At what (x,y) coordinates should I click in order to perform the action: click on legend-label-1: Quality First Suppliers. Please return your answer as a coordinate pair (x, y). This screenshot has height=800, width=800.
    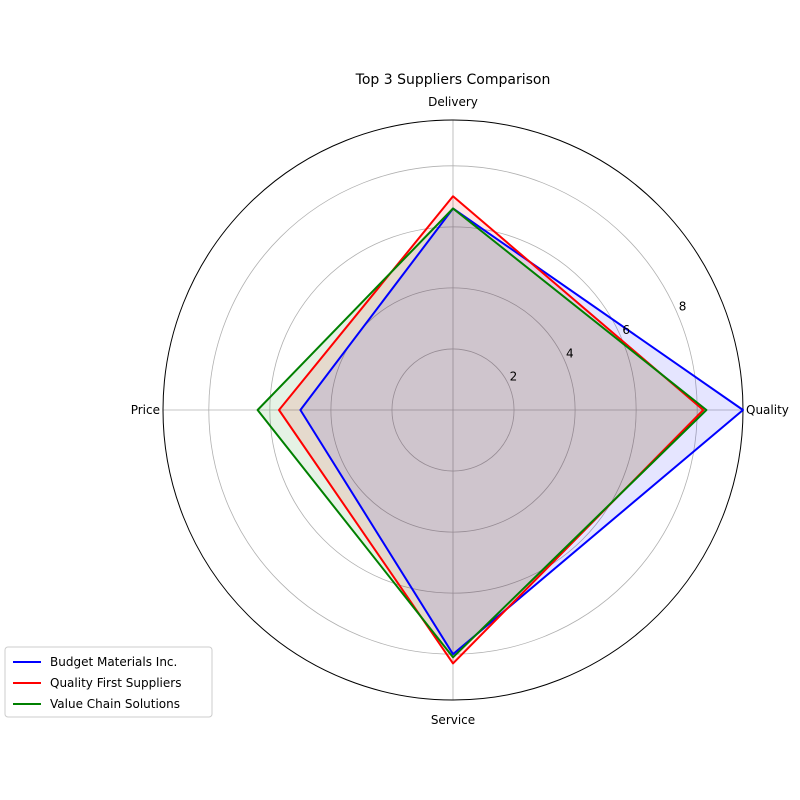
    Looking at the image, I should click on (115, 683).